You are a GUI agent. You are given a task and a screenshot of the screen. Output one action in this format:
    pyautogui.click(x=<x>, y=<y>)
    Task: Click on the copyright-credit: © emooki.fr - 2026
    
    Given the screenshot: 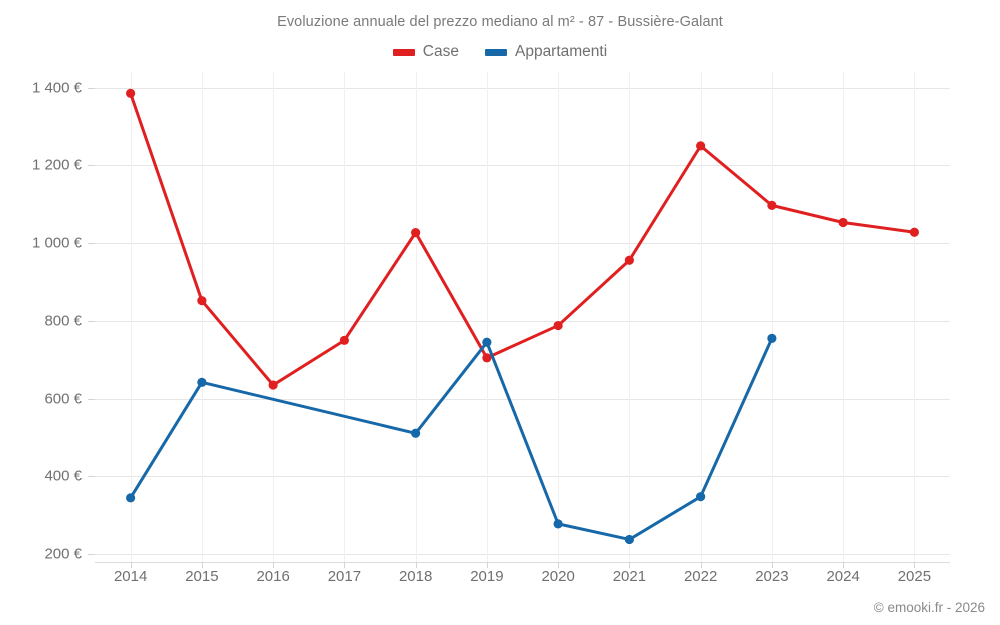 What is the action you would take?
    pyautogui.click(x=929, y=607)
    